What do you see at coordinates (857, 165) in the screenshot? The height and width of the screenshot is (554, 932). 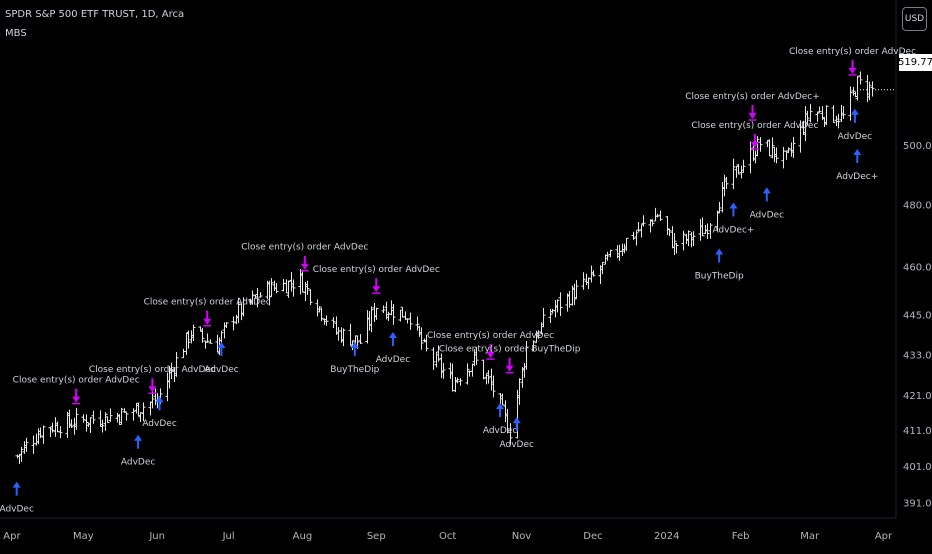 I see `entry-signal: AdvDec+` at bounding box center [857, 165].